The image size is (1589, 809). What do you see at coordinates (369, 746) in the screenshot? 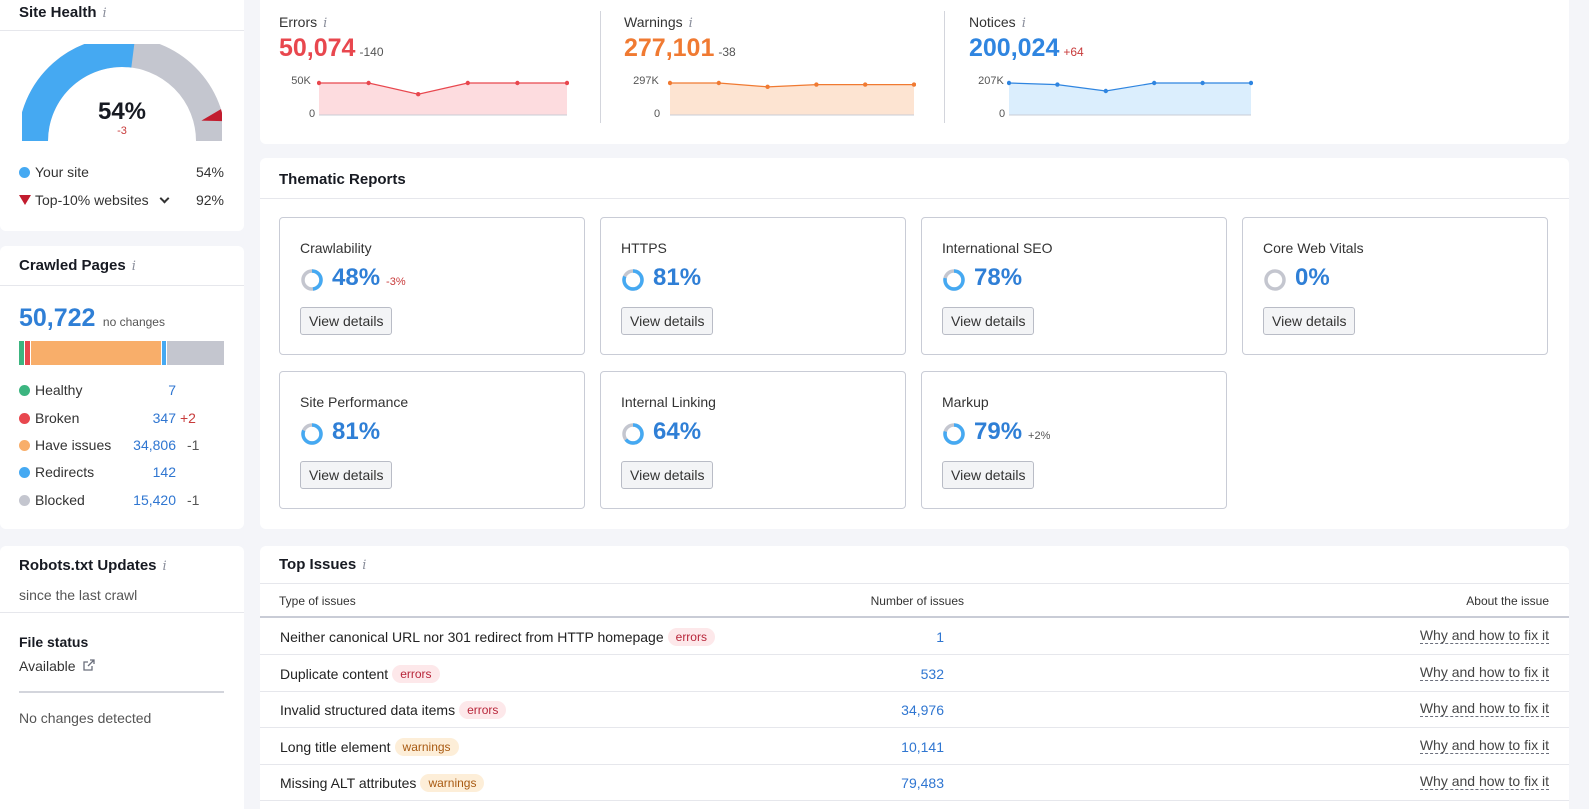
I see `issue-name: Long title element warnings` at bounding box center [369, 746].